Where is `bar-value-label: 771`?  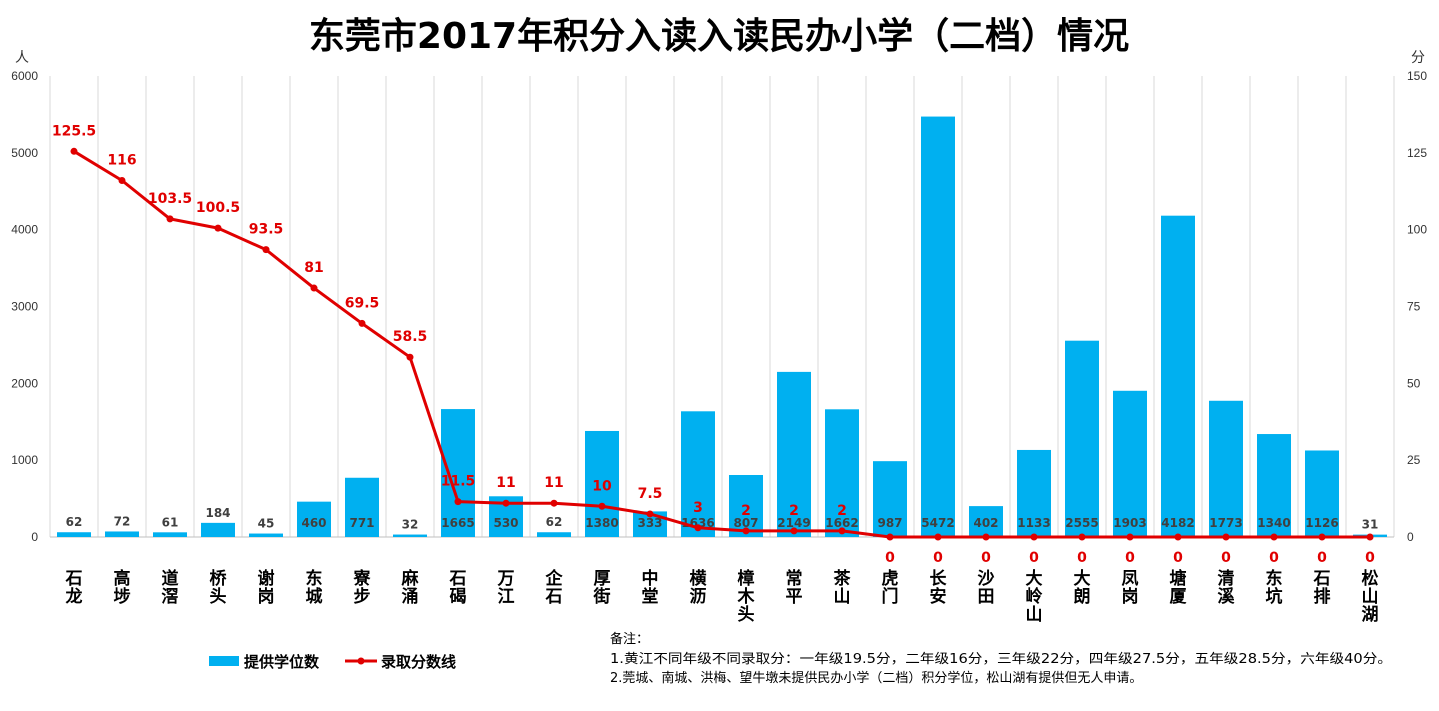
bar-value-label: 771 is located at coordinates (361, 523).